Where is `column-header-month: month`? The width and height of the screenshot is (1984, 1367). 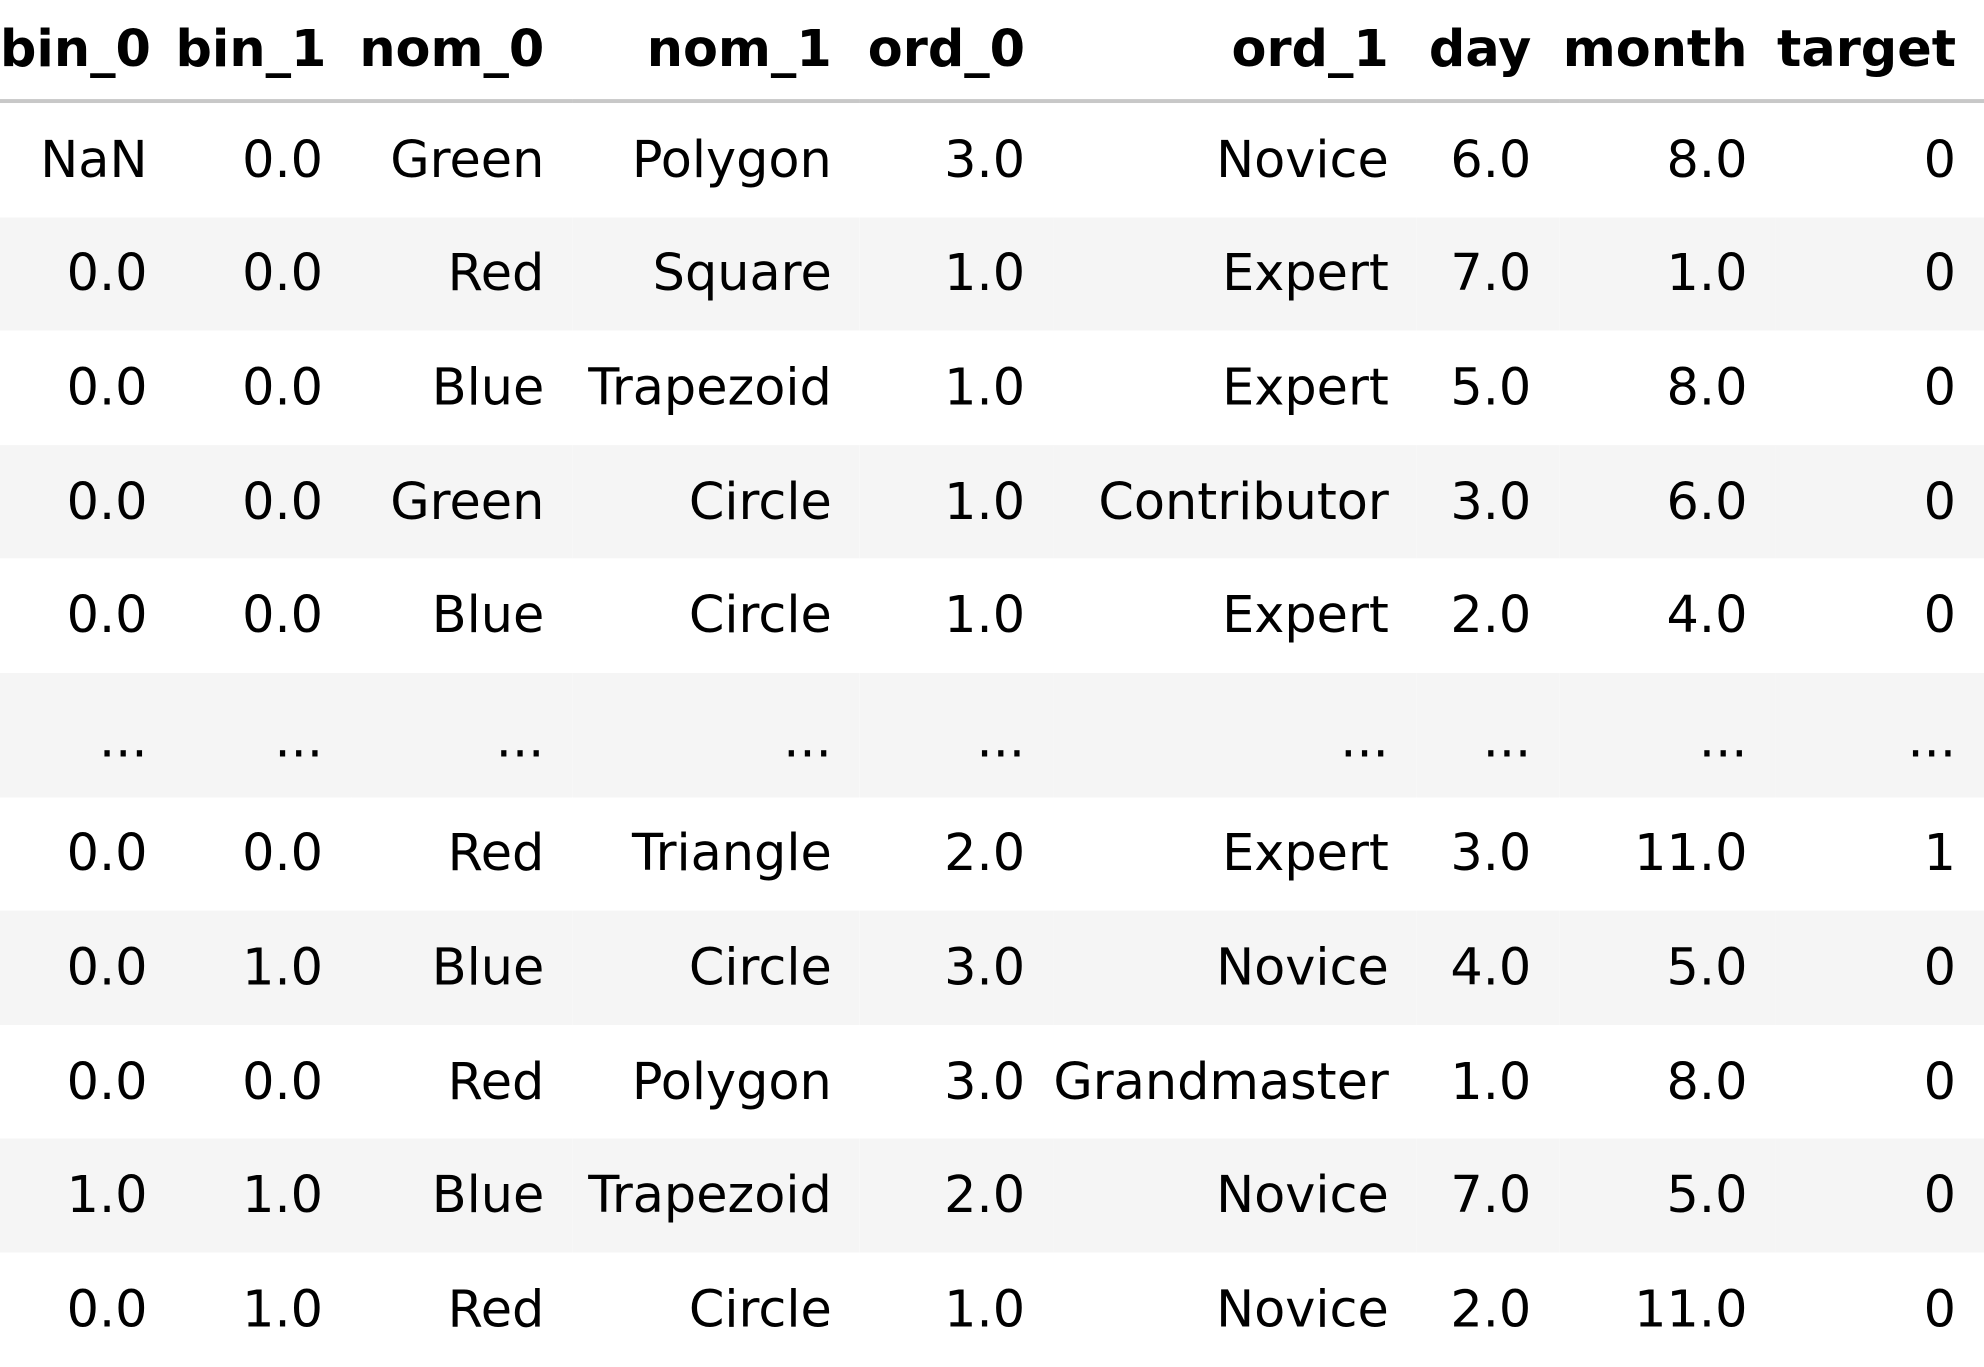
column-header-month: month is located at coordinates (1667, 52).